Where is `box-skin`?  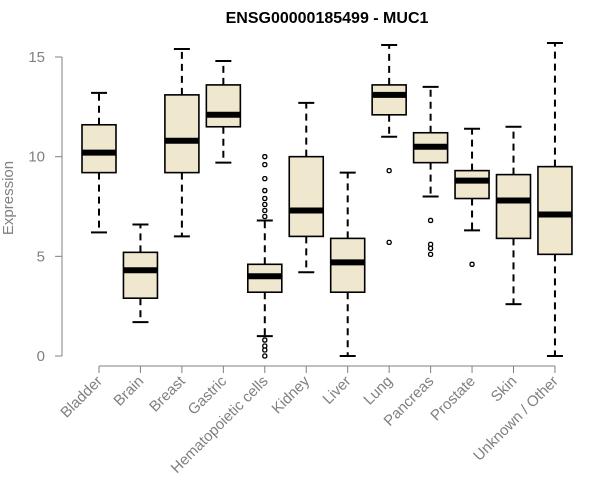 box-skin is located at coordinates (513, 206).